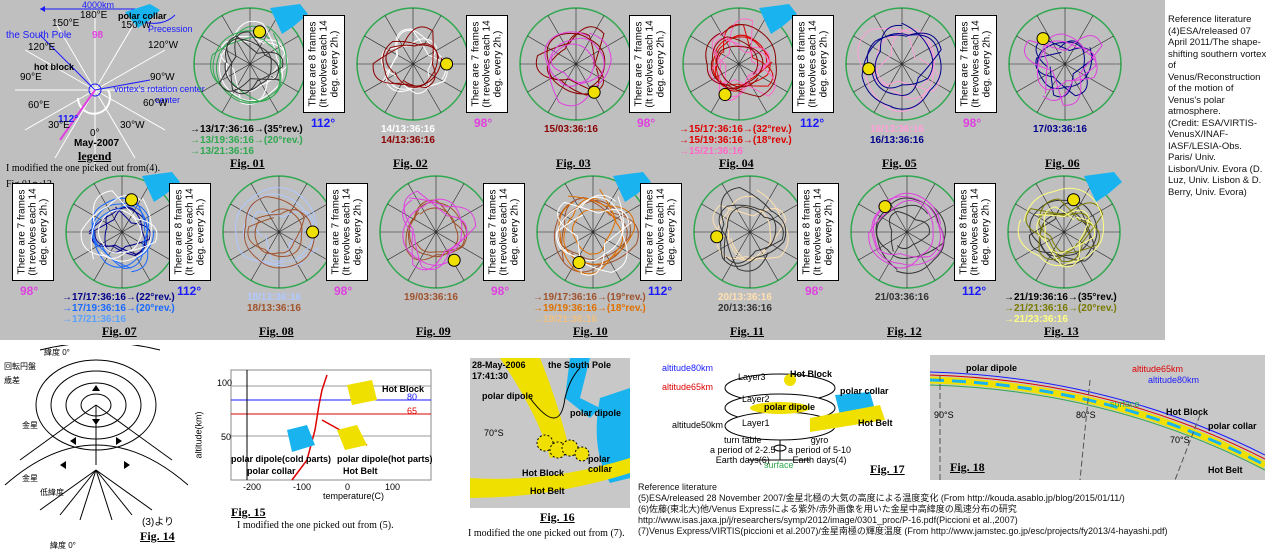 The image size is (1270, 554). Describe the element at coordinates (499, 365) in the screenshot. I see `fig16-date: 28-May-2006` at that location.